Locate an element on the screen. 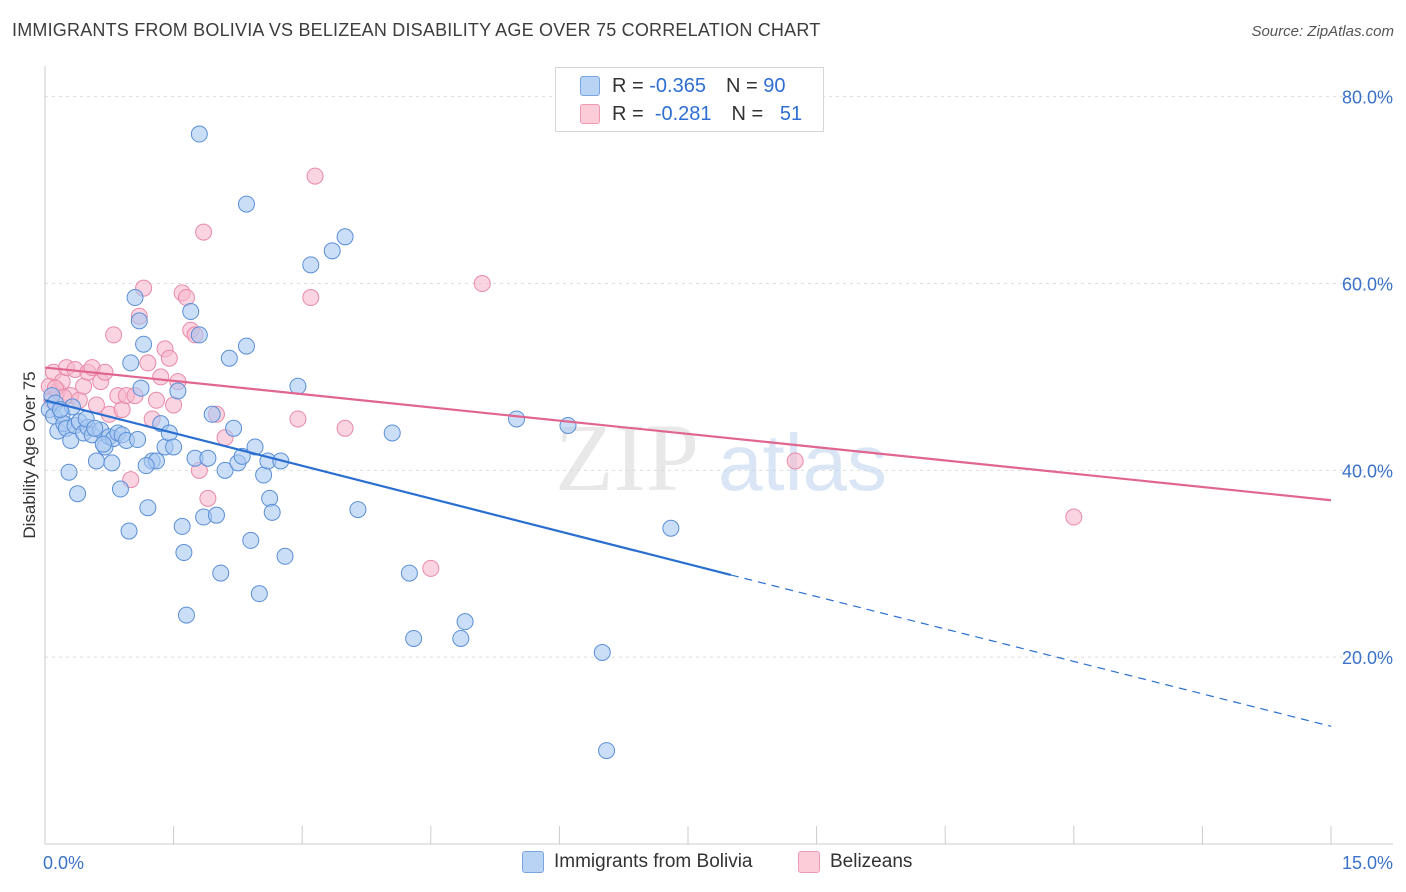 The image size is (1406, 892). bolivia-trendline-extension is located at coordinates (1031, 650).